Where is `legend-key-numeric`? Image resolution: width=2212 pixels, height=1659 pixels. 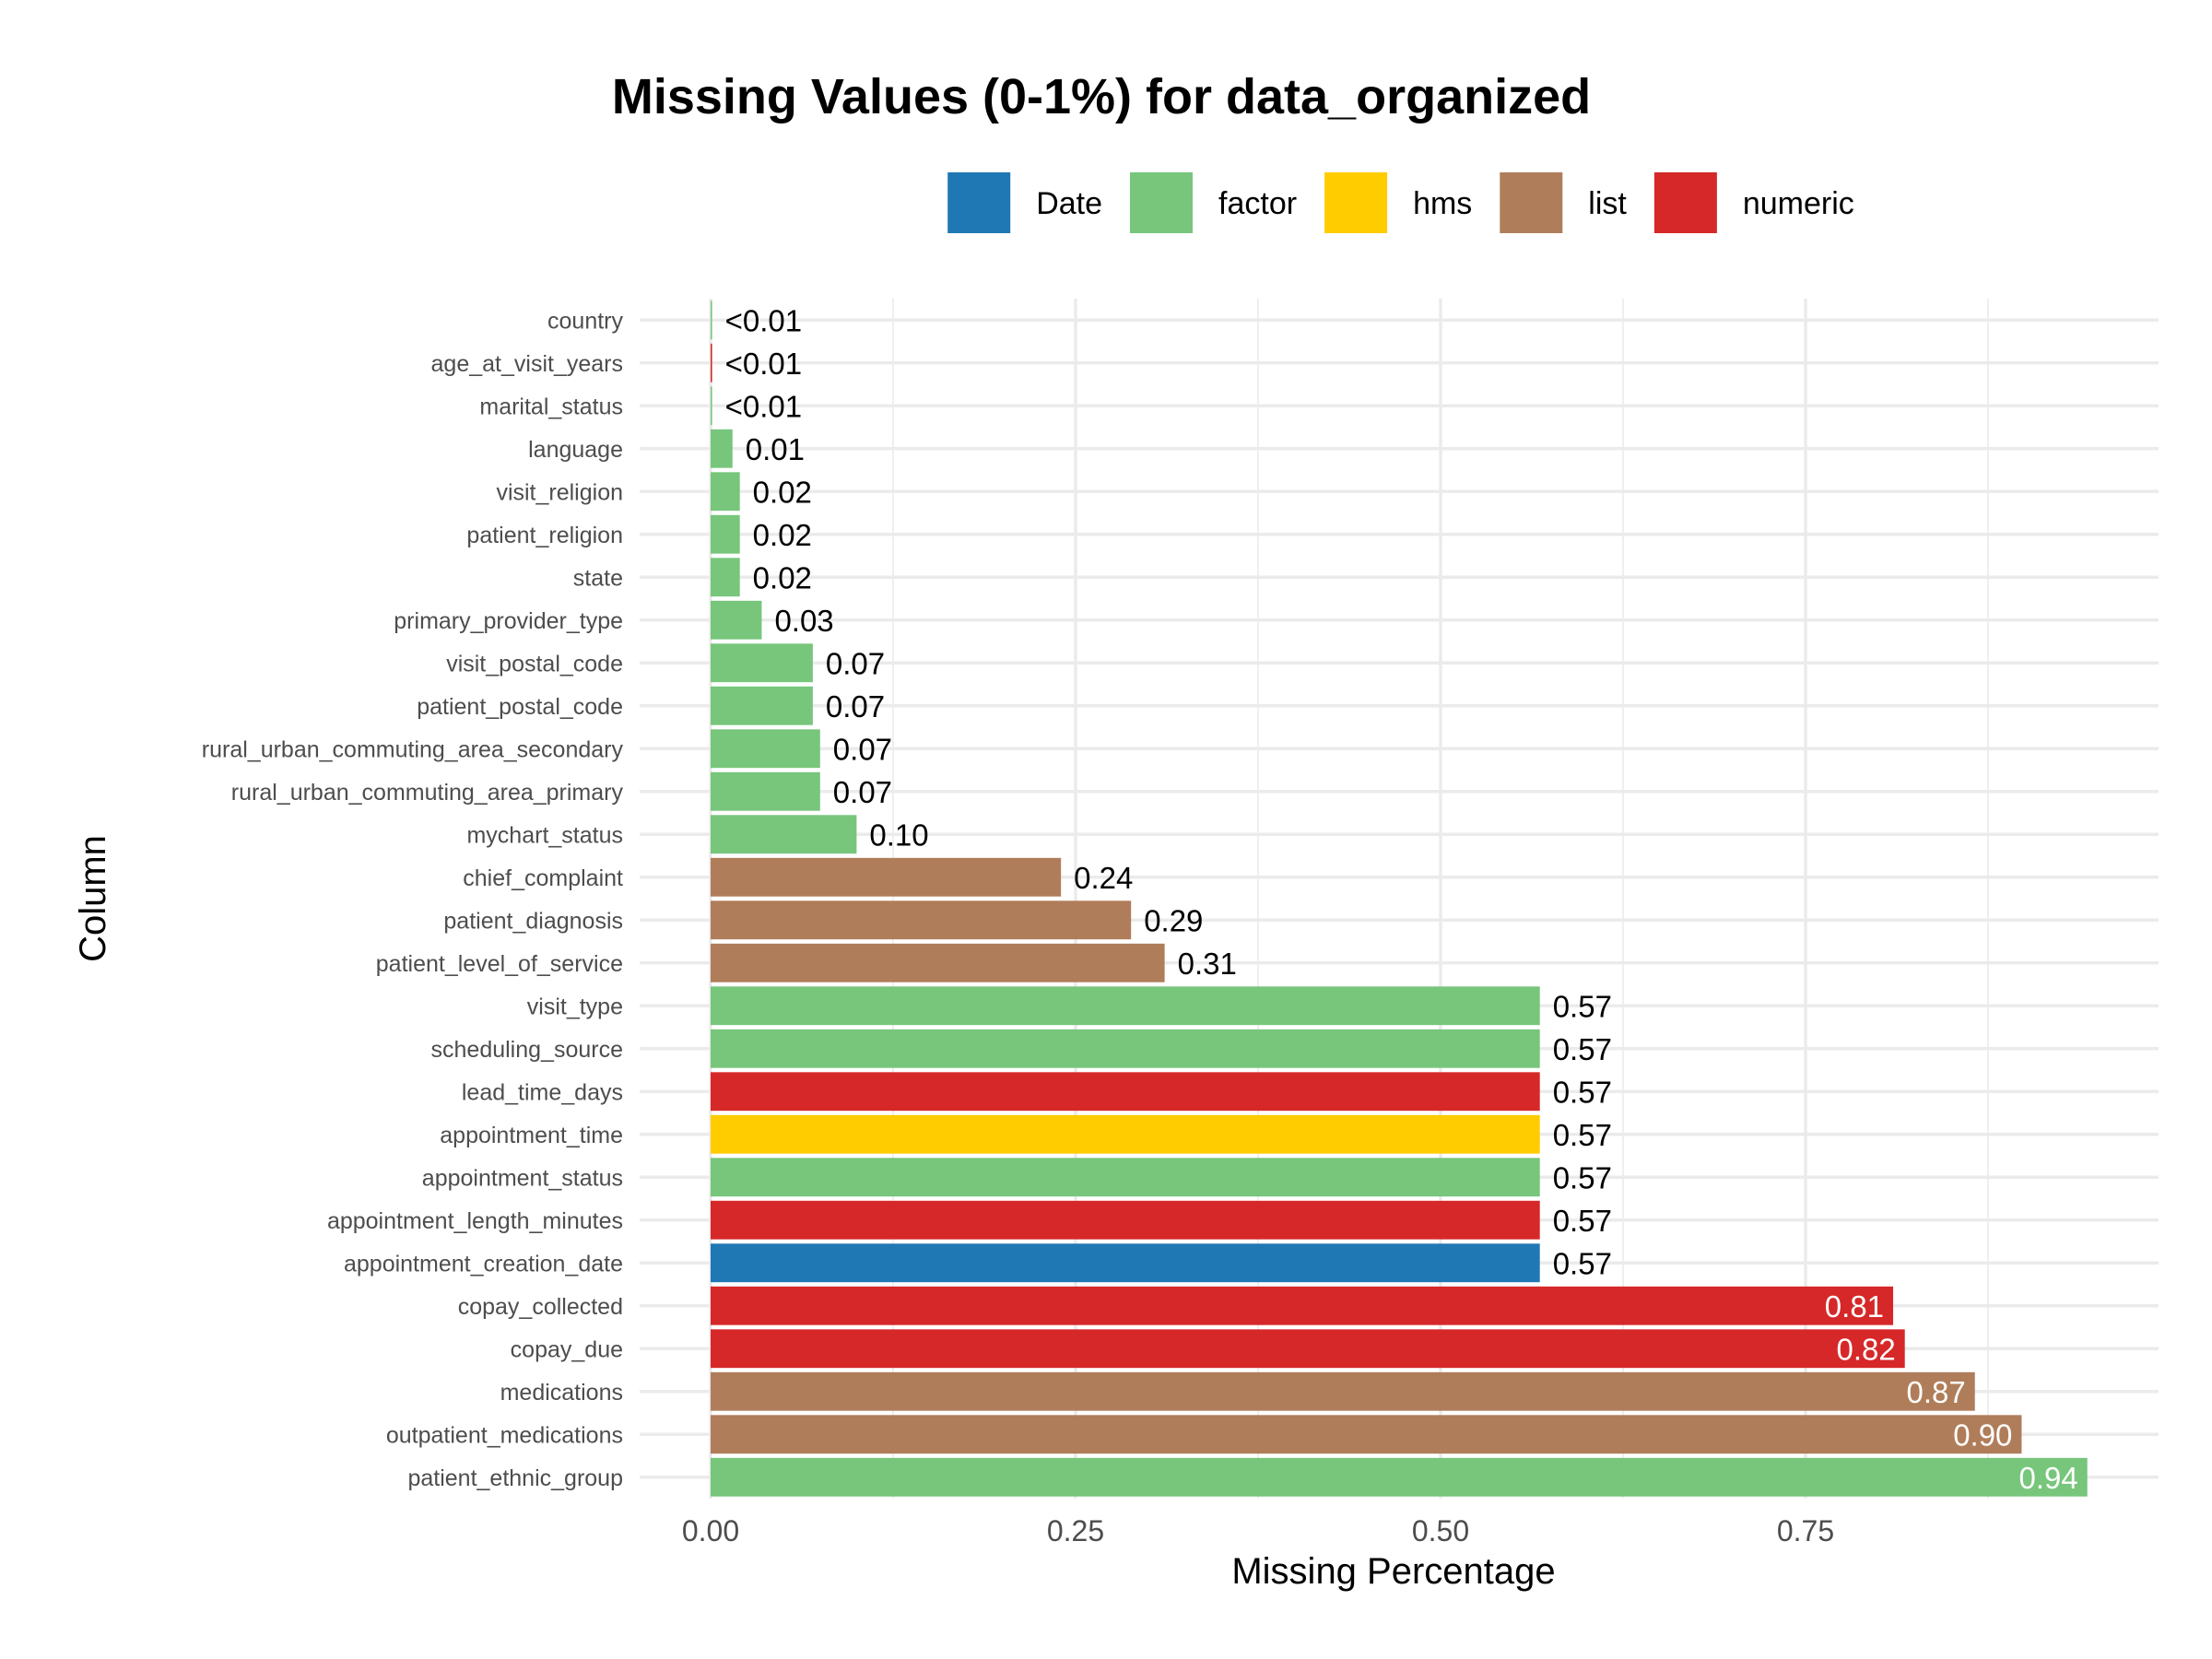 legend-key-numeric is located at coordinates (1685, 202).